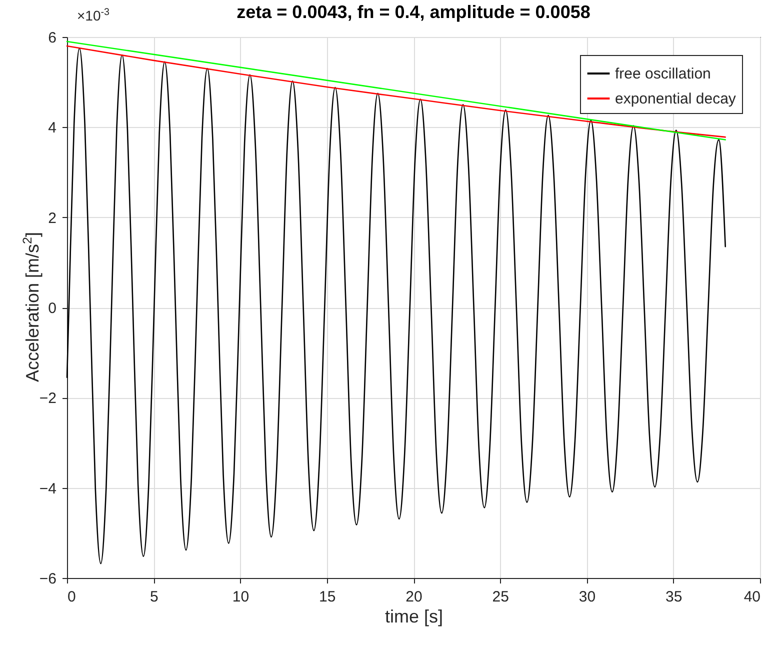 The width and height of the screenshot is (774, 654). Describe the element at coordinates (414, 597) in the screenshot. I see `x-tick-label: 20` at that location.